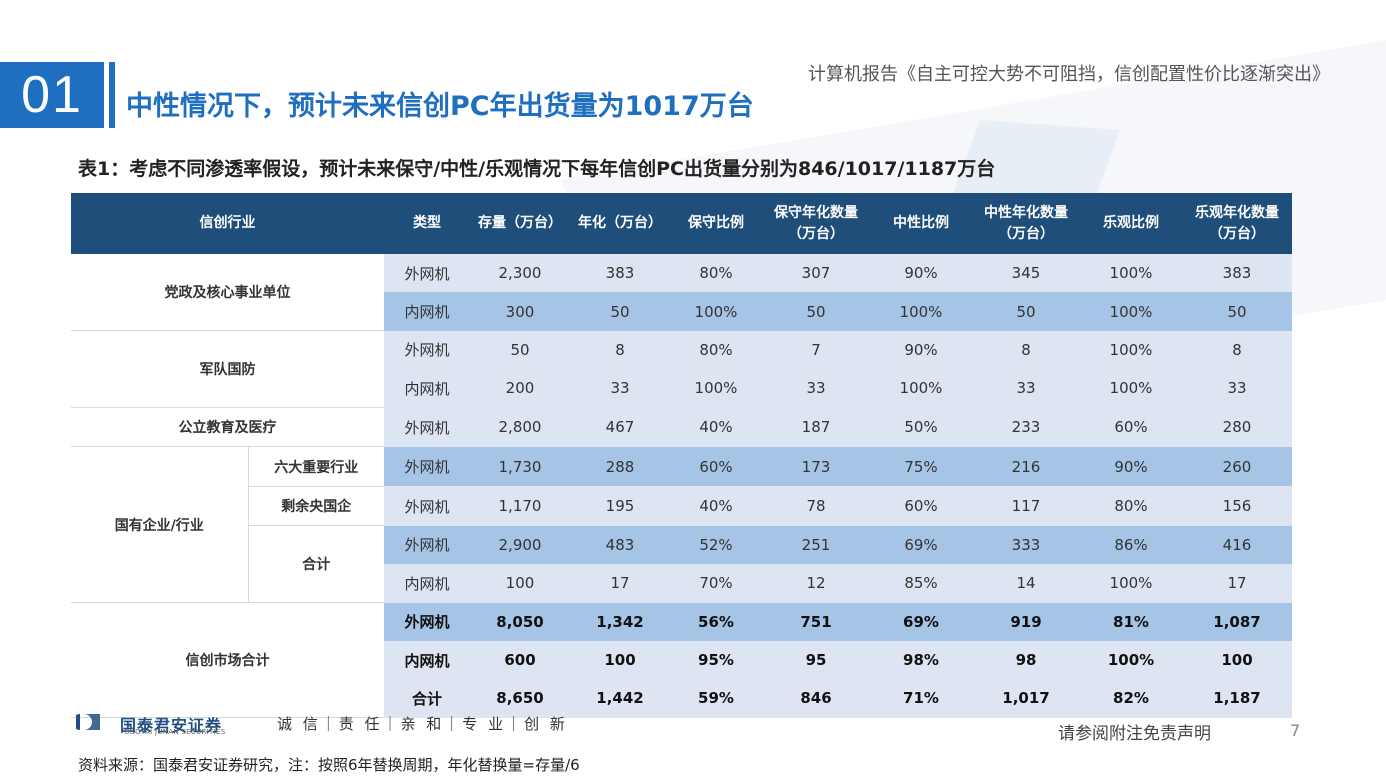 The width and height of the screenshot is (1386, 779). Describe the element at coordinates (427, 223) in the screenshot. I see `header-type: 类型` at that location.